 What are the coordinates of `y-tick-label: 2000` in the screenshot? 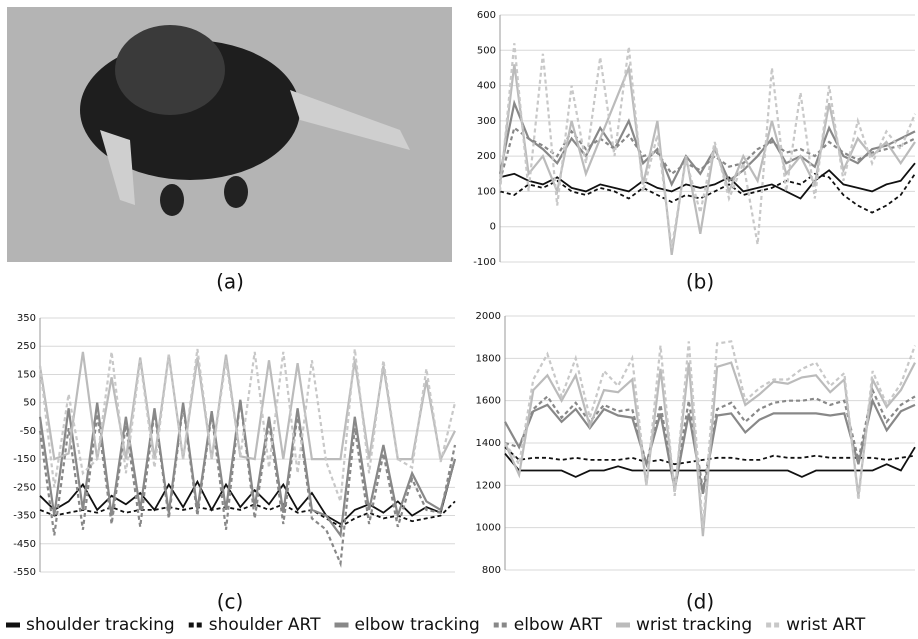 It's located at (488, 316).